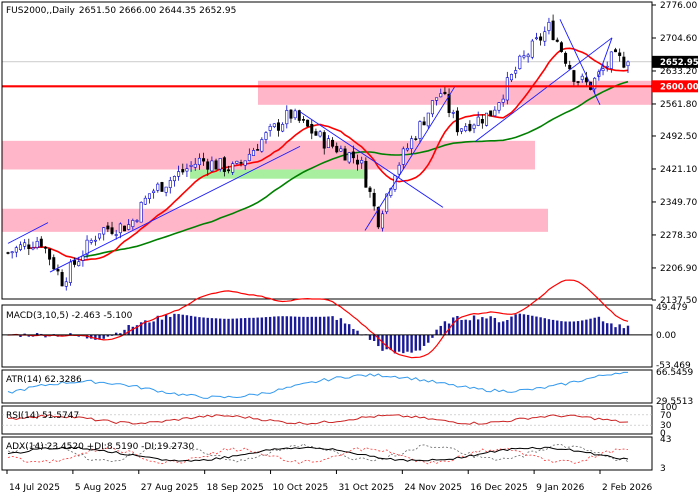  What do you see at coordinates (69, 316) in the screenshot?
I see `macd-label: MACD(3,10,5) -2.463 -5.100` at bounding box center [69, 316].